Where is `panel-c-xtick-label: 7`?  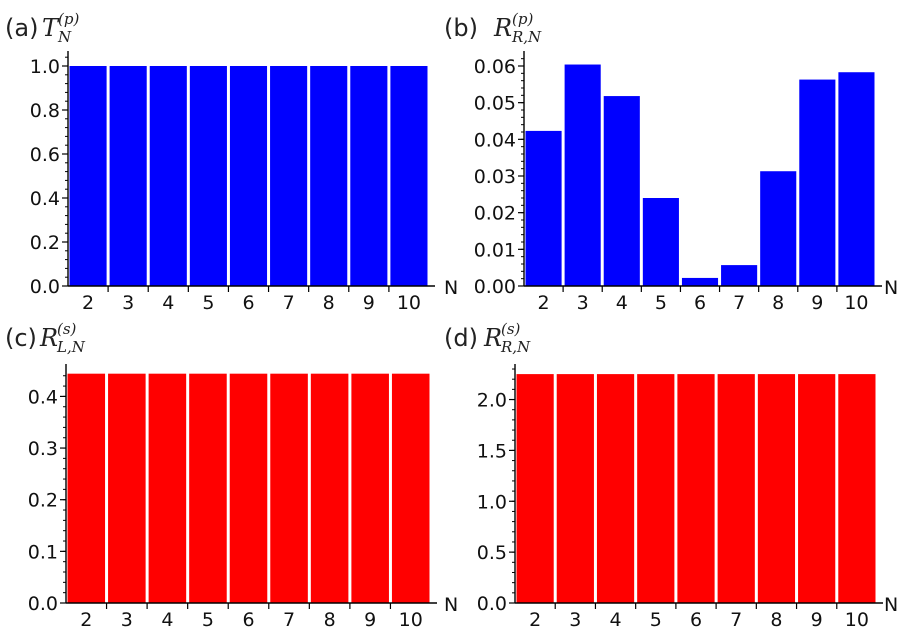 panel-c-xtick-label: 7 is located at coordinates (289, 620).